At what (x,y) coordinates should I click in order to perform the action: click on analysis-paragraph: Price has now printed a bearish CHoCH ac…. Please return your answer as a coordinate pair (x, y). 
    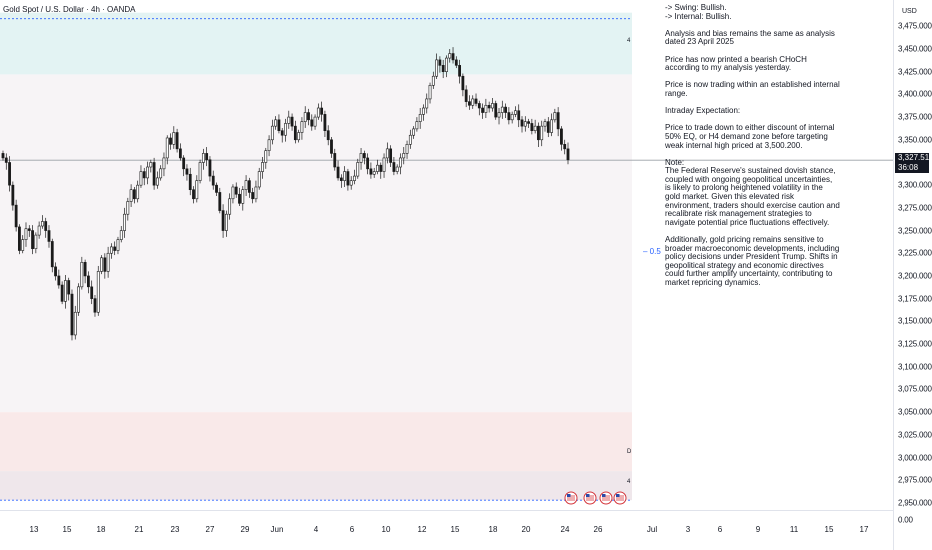
    Looking at the image, I should click on (736, 63).